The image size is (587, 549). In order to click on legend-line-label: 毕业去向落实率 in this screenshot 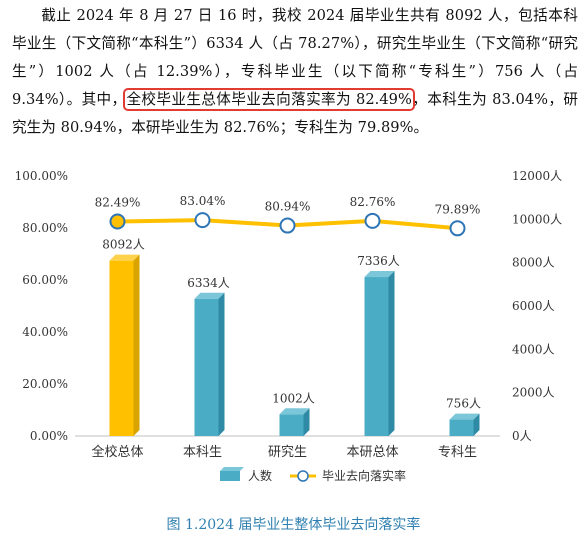, I will do `click(364, 475)`.